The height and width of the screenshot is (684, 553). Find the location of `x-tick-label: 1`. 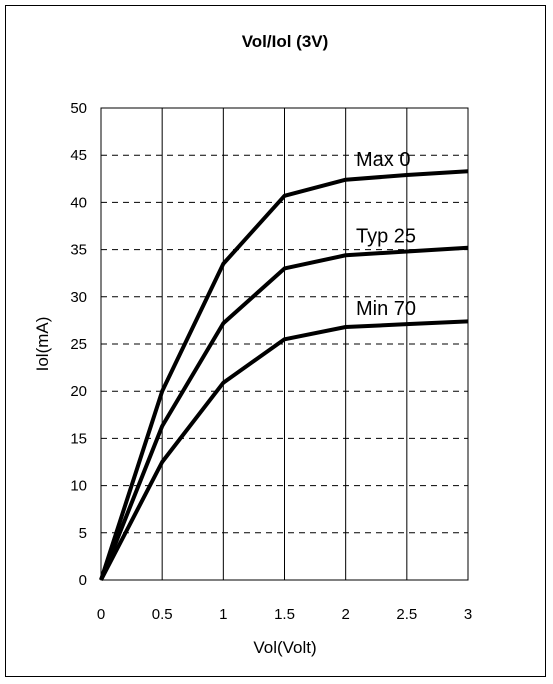

x-tick-label: 1 is located at coordinates (223, 614).